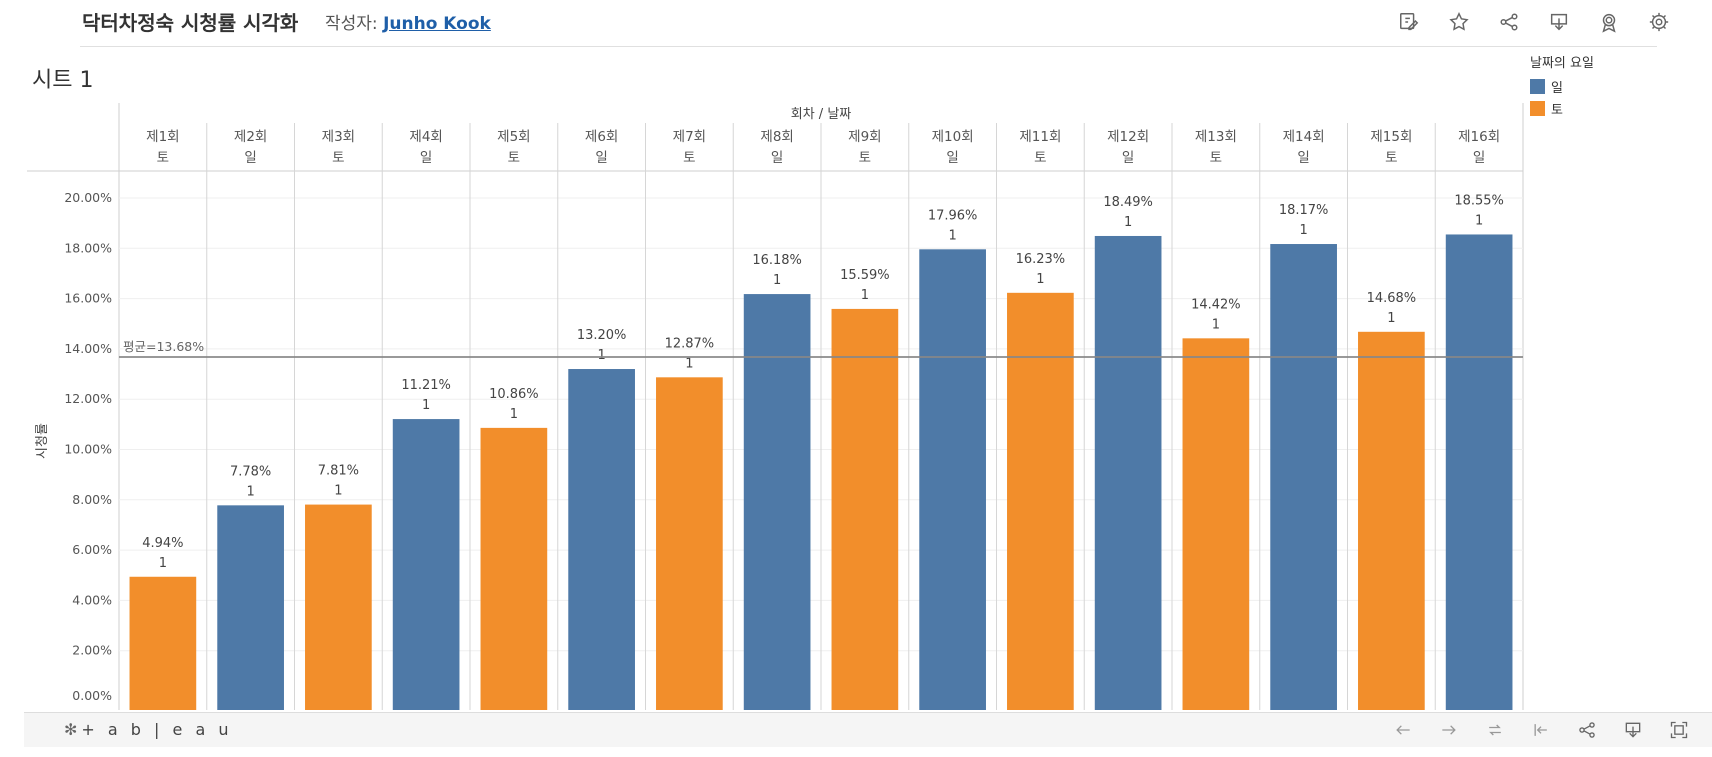  What do you see at coordinates (162, 543) in the screenshot?
I see `data-label-value: 4.94%` at bounding box center [162, 543].